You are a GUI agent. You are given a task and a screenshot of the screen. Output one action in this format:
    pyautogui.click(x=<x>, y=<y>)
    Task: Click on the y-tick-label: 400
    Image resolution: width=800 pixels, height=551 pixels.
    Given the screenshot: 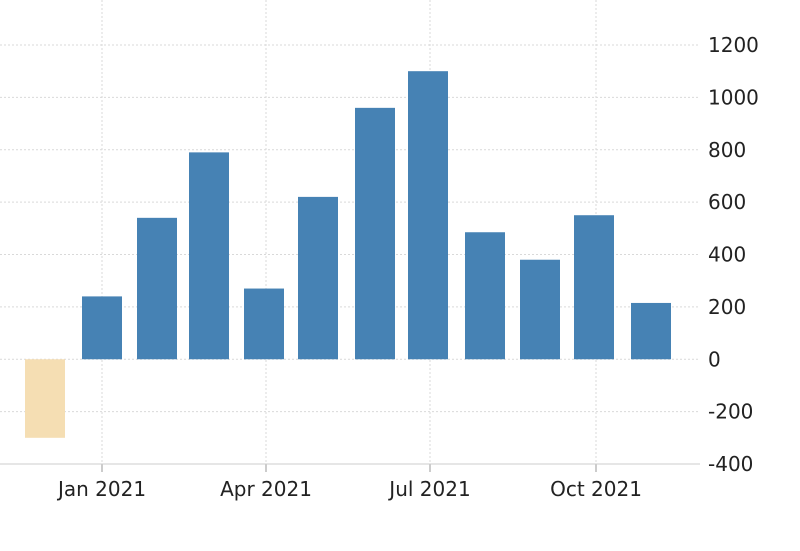 What is the action you would take?
    pyautogui.click(x=727, y=255)
    